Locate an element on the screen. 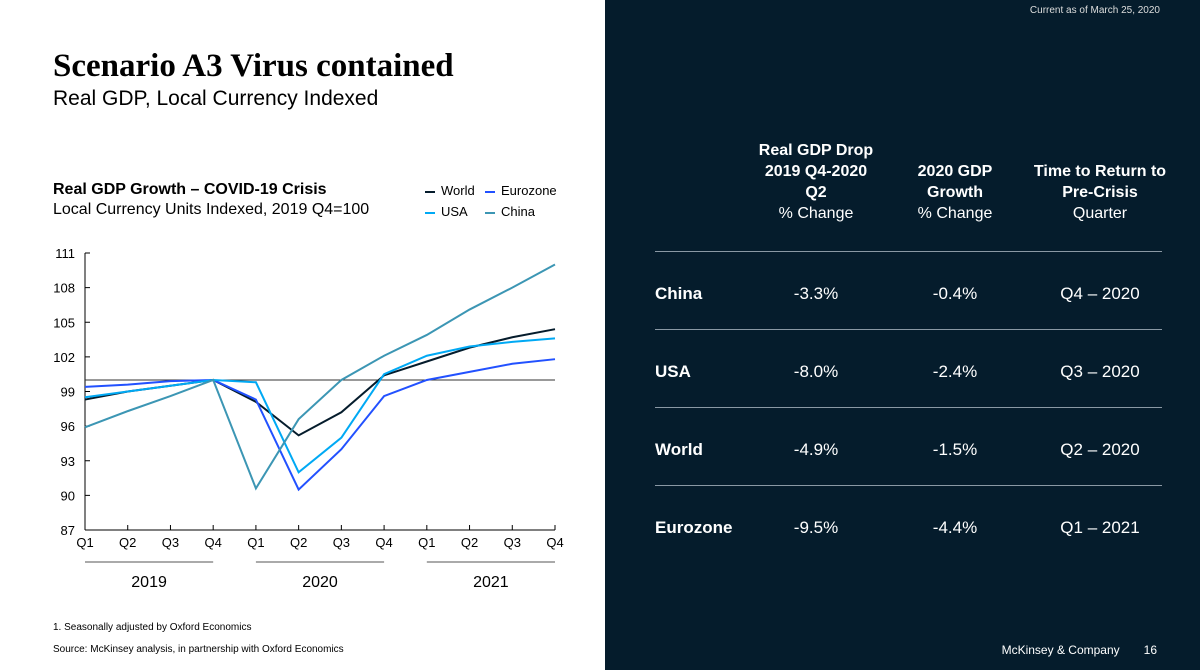  gdp-growth: -4.4% is located at coordinates (955, 527).